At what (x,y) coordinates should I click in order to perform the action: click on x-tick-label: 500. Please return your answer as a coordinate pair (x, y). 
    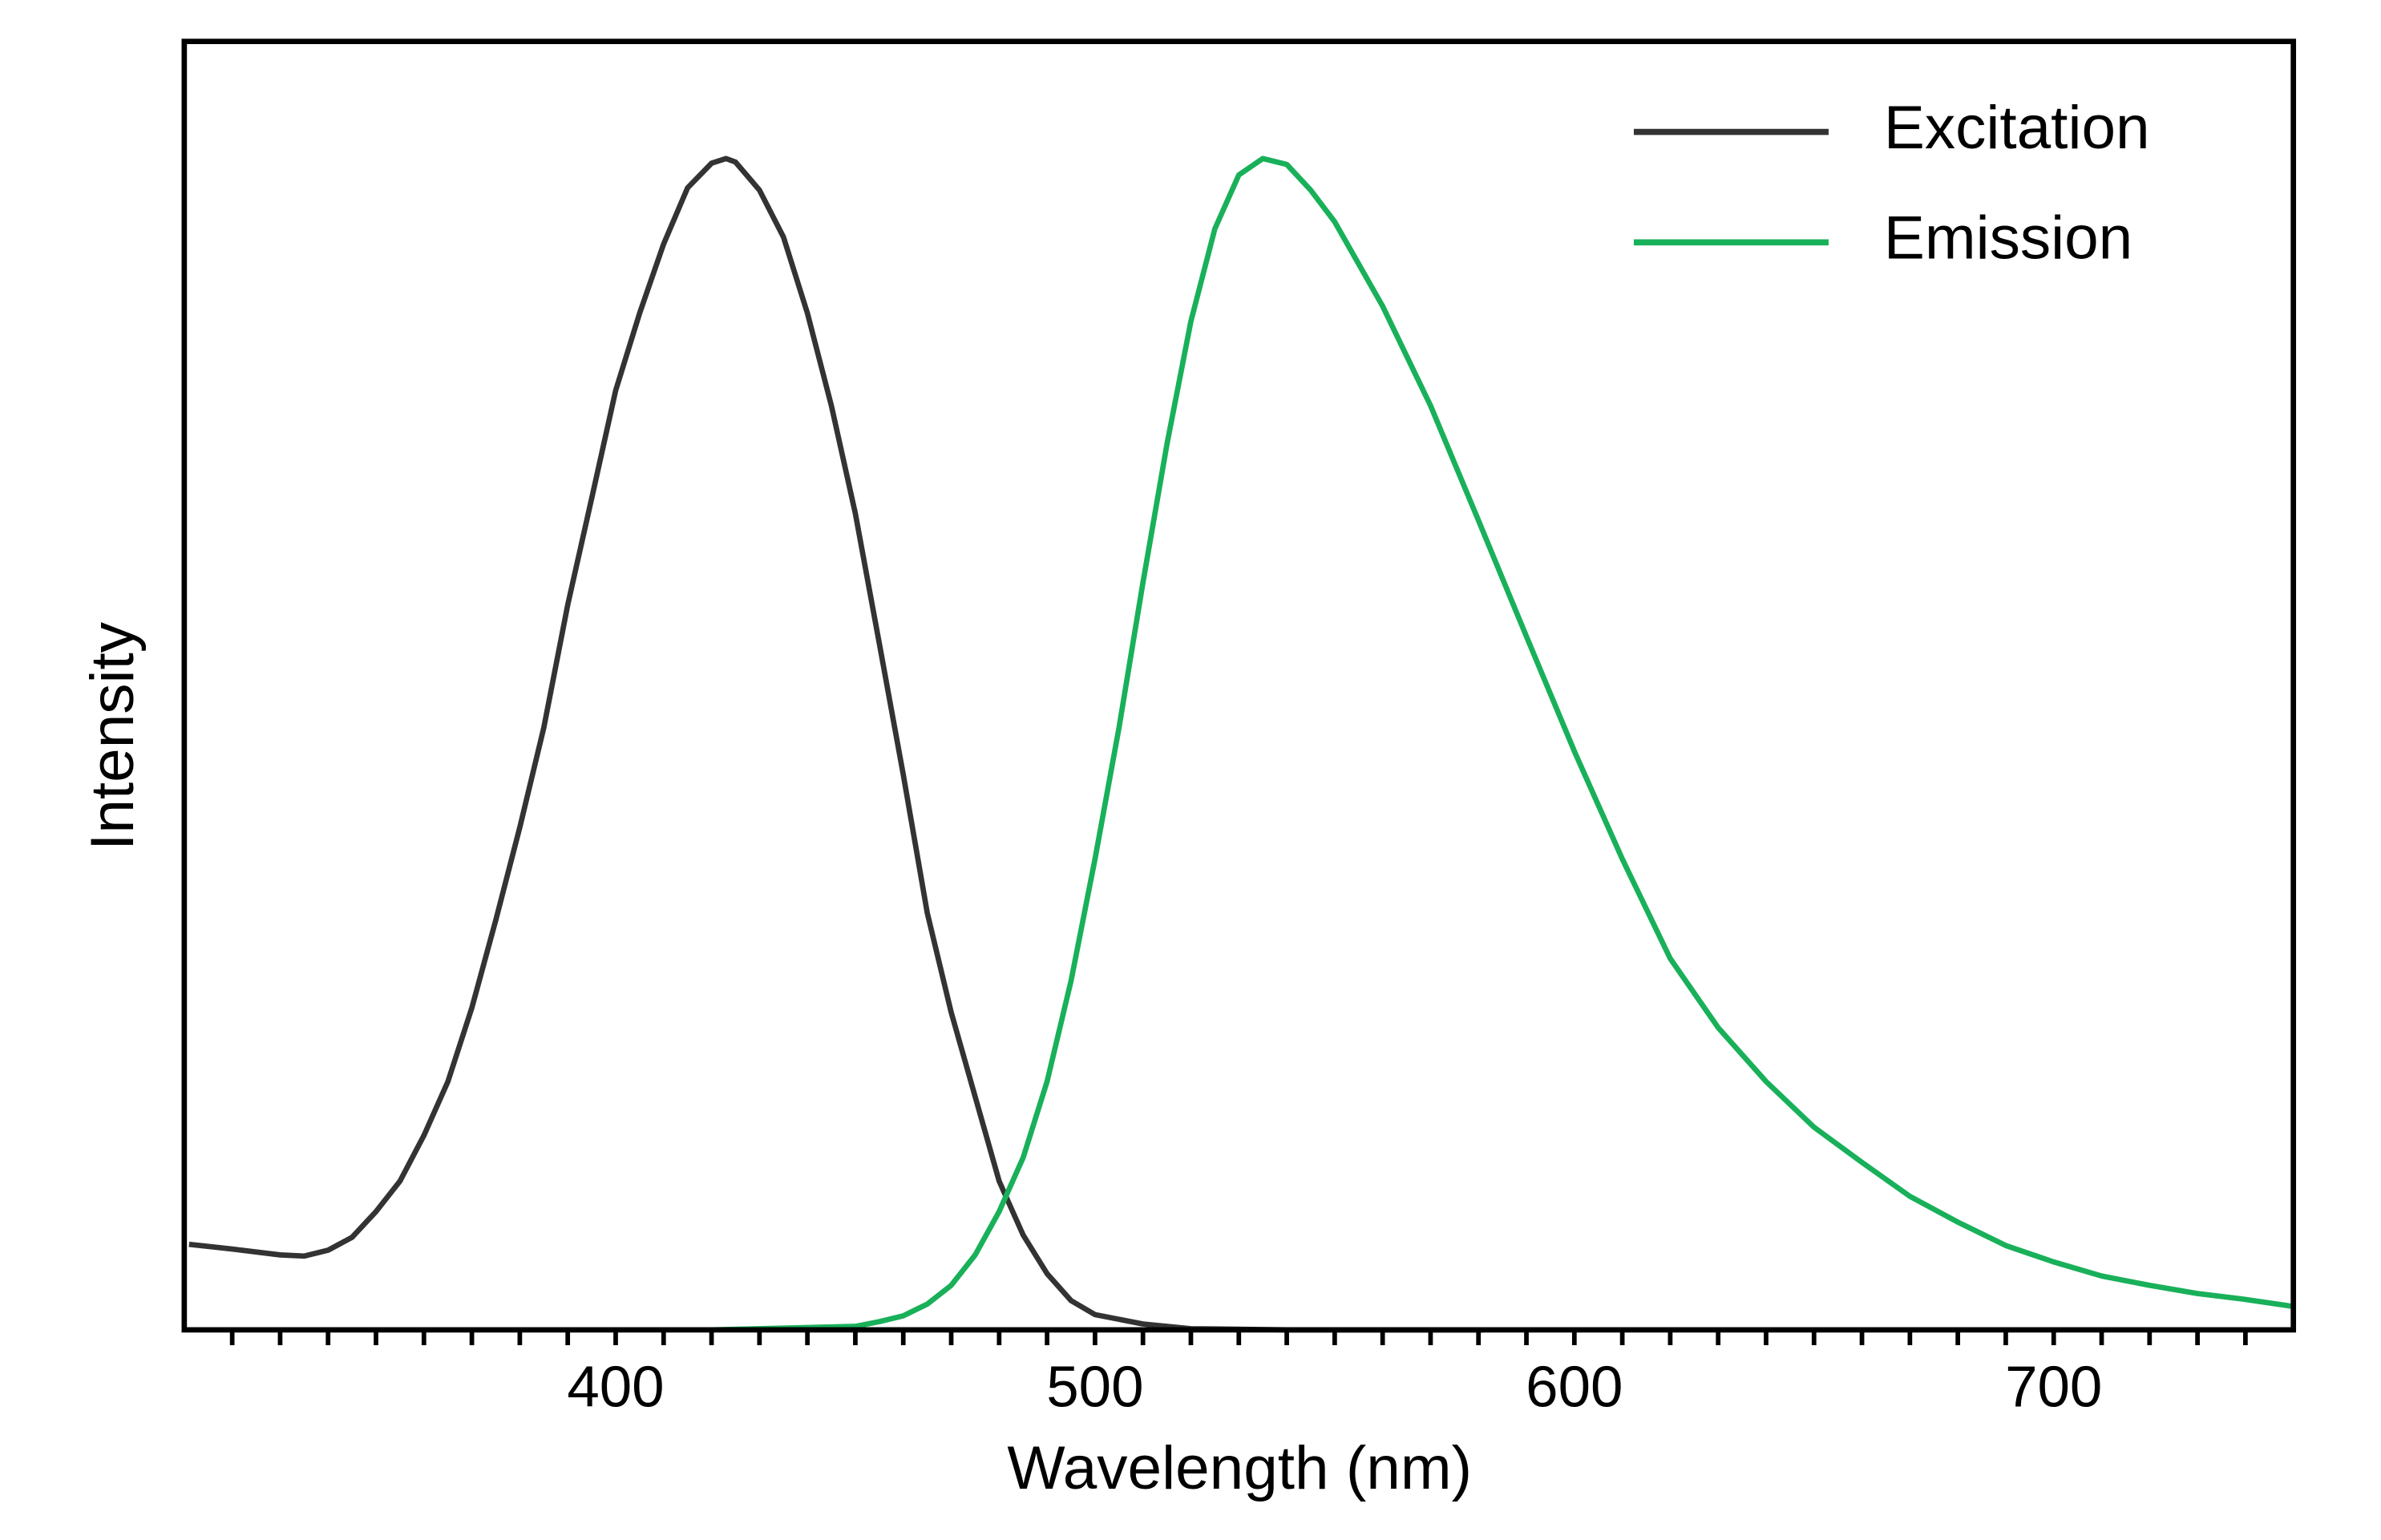
    Looking at the image, I should click on (1094, 1388).